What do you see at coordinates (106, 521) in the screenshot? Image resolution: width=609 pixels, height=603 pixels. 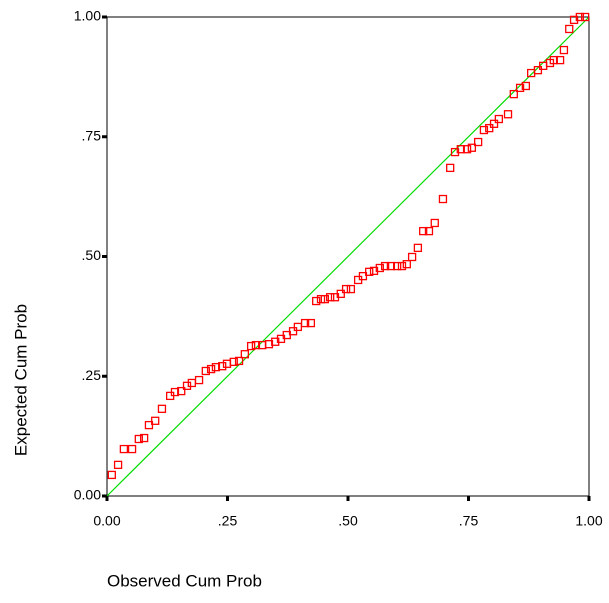 I see `x-tick-label: 0.00` at bounding box center [106, 521].